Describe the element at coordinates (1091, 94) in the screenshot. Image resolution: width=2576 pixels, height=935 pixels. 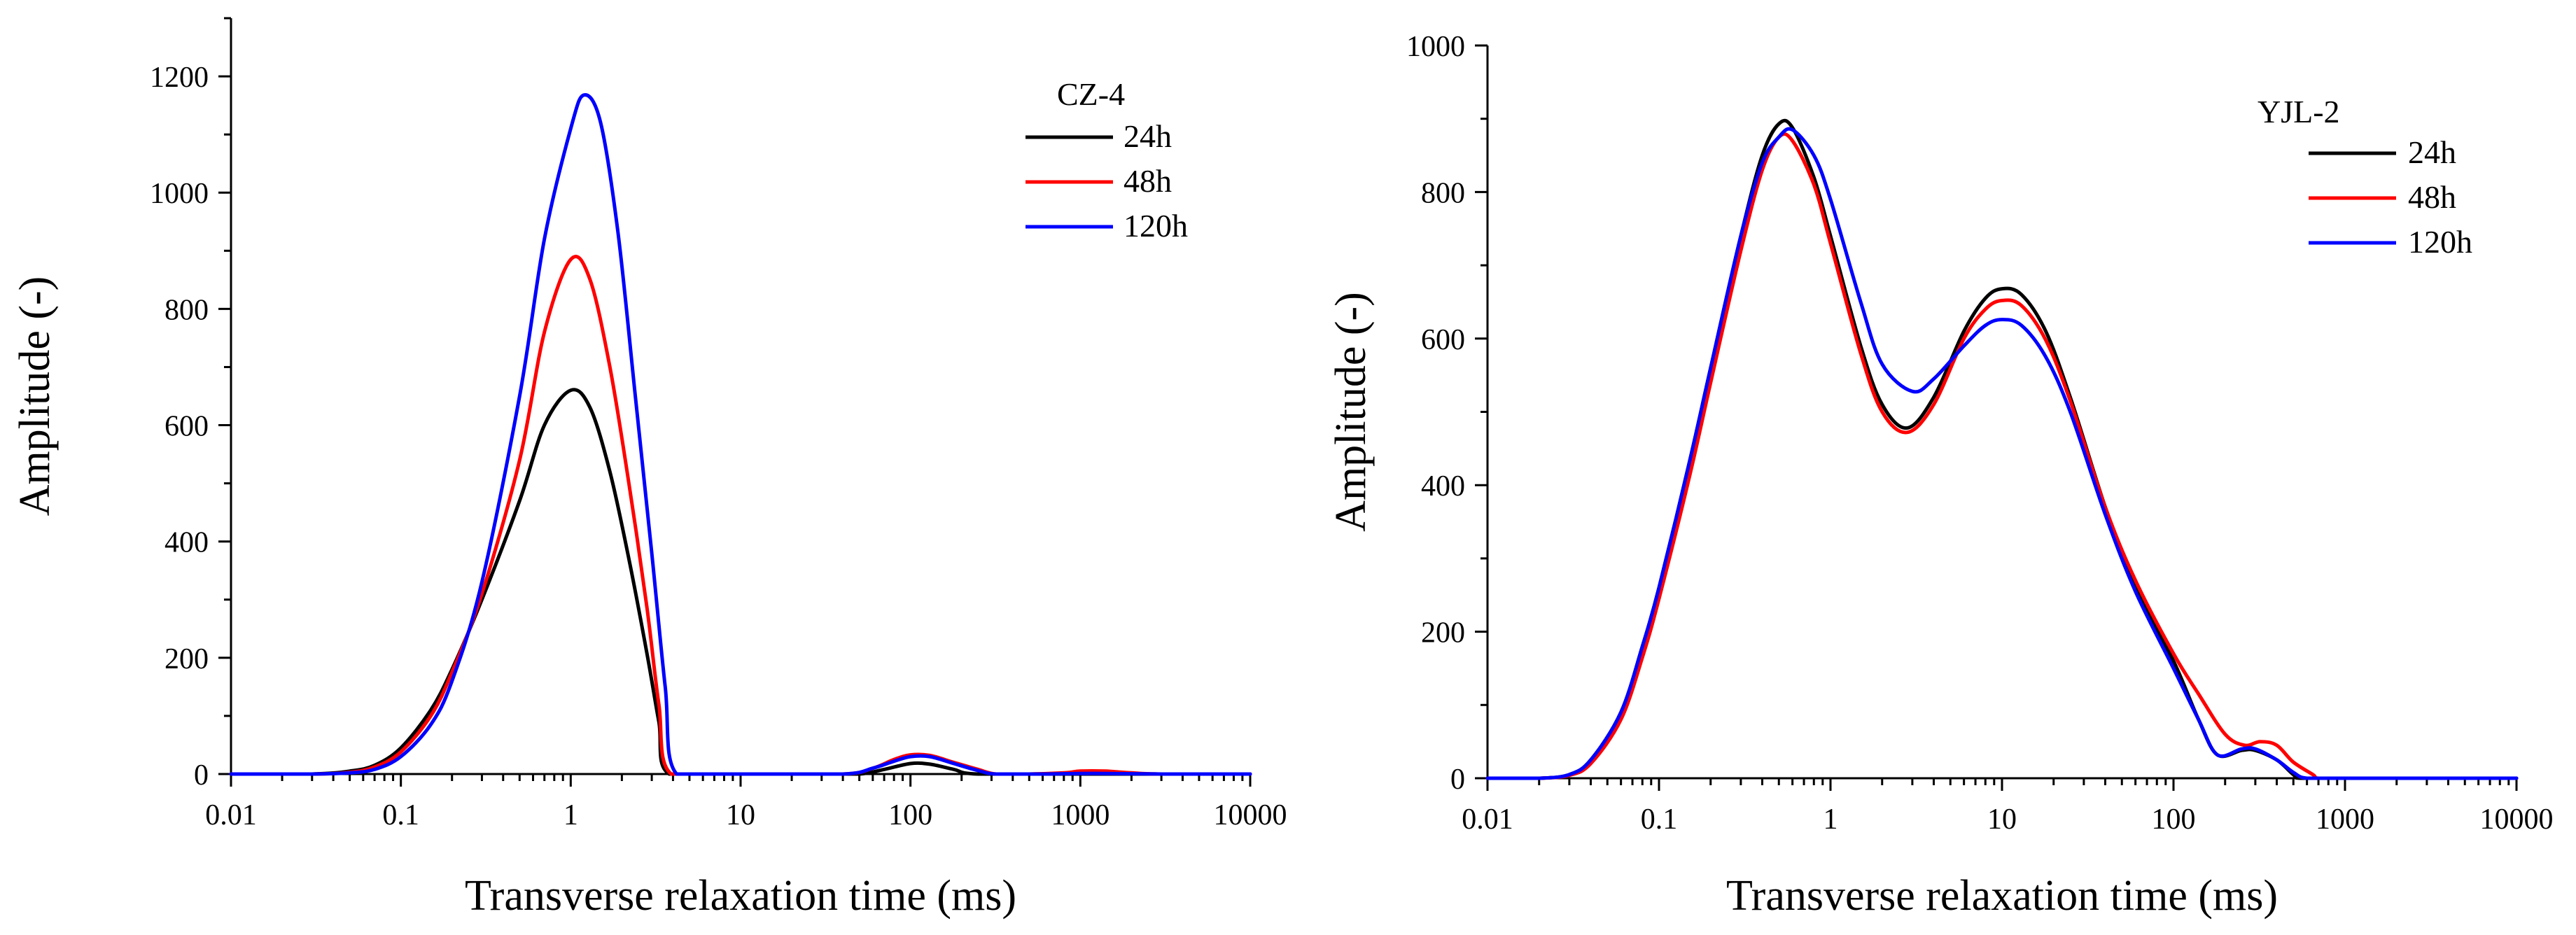
I see `legend-title: CZ-4` at that location.